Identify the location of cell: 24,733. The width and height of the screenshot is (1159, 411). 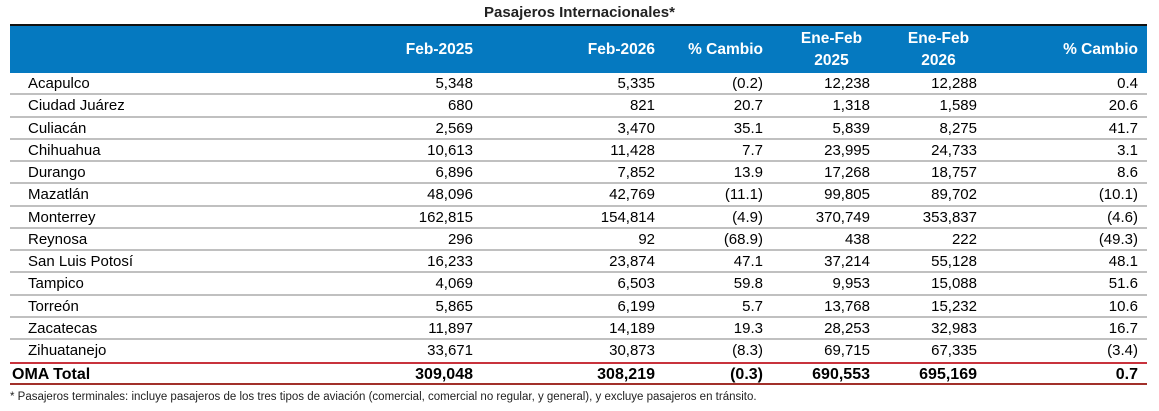
(954, 150).